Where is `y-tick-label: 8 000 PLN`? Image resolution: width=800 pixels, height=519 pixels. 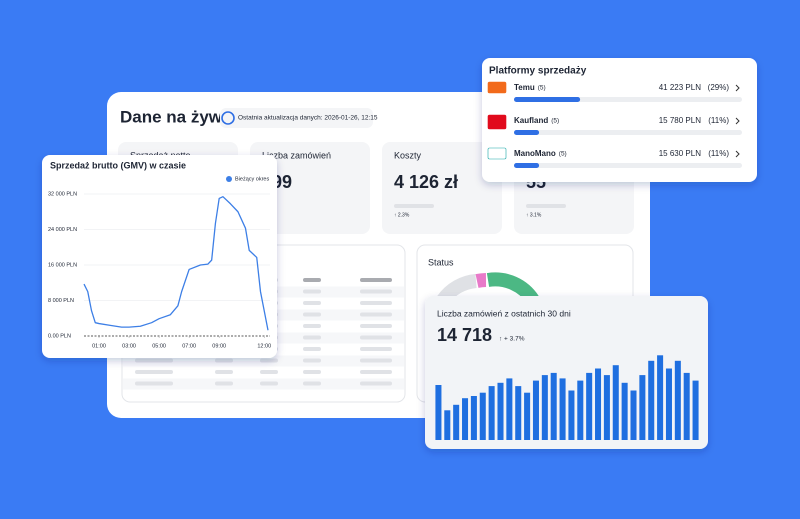 y-tick-label: 8 000 PLN is located at coordinates (61, 301).